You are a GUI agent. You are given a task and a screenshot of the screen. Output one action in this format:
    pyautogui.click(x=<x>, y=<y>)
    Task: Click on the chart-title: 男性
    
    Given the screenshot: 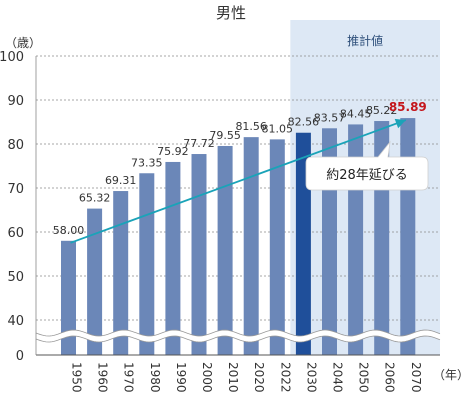 What is the action you would take?
    pyautogui.click(x=230, y=13)
    